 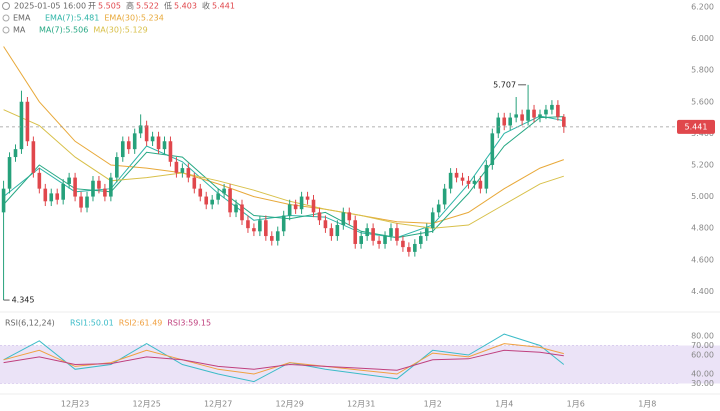 I want to click on y-tick-label: 5.800, so click(x=702, y=70).